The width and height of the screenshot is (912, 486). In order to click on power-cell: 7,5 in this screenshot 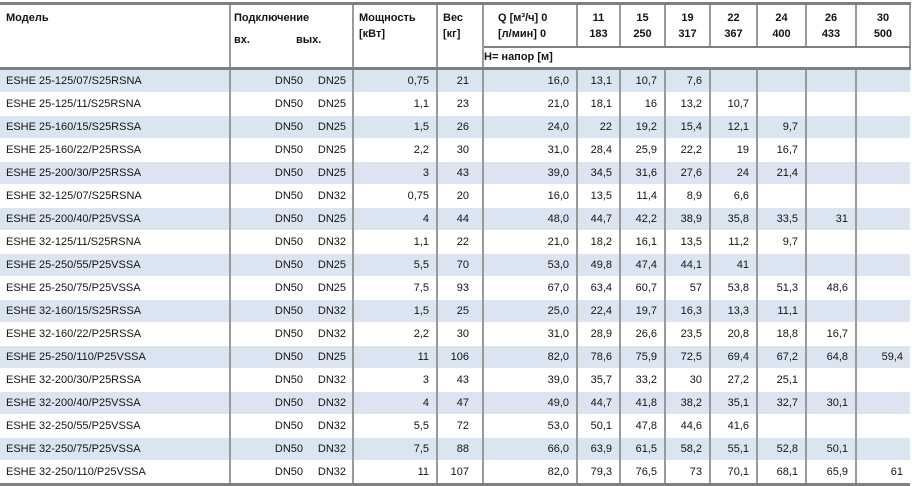, I will do `click(395, 449)`.